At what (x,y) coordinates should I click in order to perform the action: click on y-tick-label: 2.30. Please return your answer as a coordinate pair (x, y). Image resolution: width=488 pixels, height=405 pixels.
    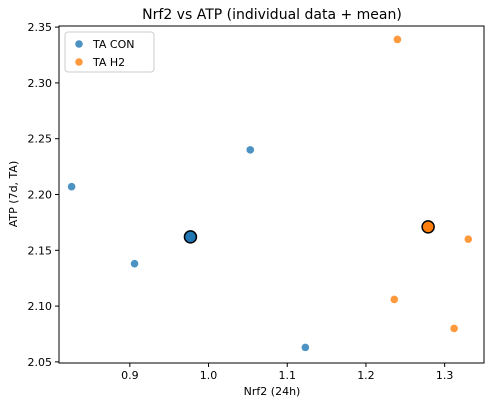
    Looking at the image, I should click on (40, 83).